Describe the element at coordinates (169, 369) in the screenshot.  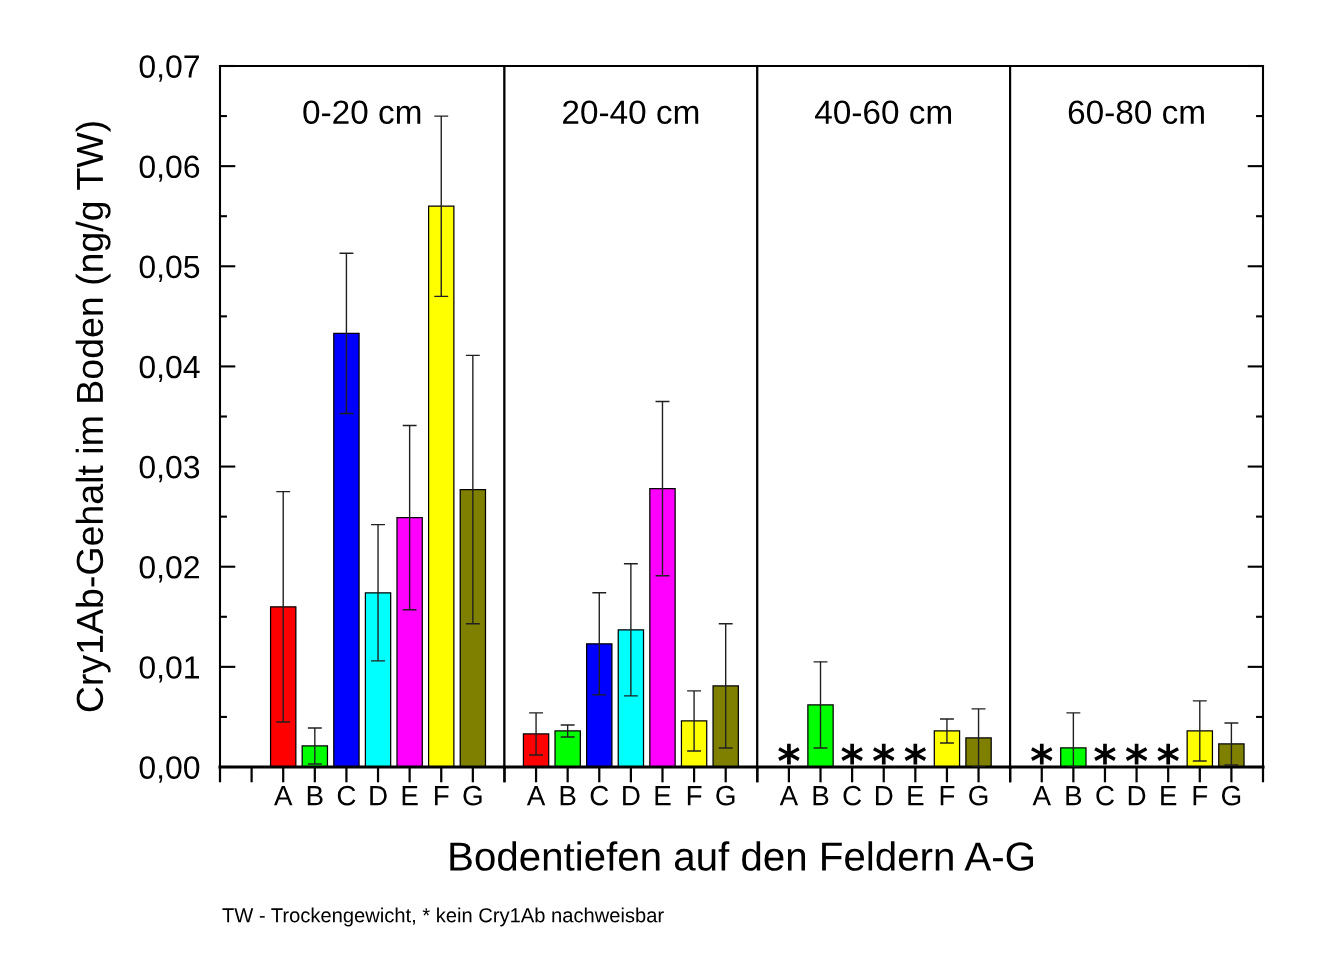
I see `y-tick-label: 0,04` at that location.